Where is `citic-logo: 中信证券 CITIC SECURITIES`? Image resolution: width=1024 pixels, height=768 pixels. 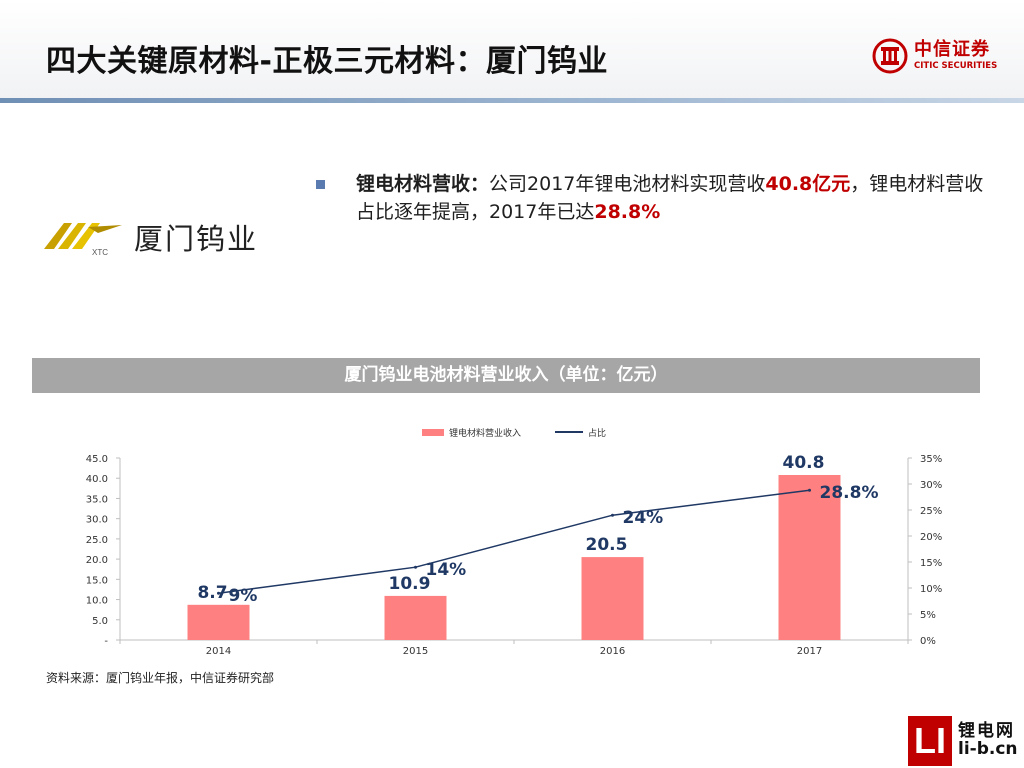 citic-logo: 中信证券 CITIC SECURITIES is located at coordinates (934, 56).